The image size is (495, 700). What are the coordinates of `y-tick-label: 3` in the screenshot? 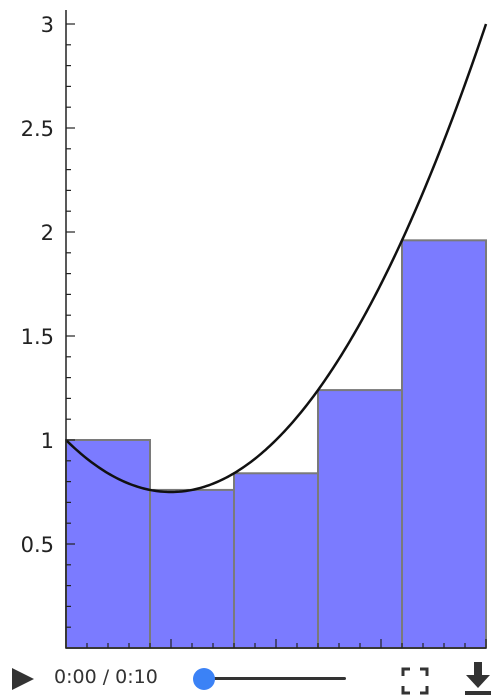 It's located at (47, 25).